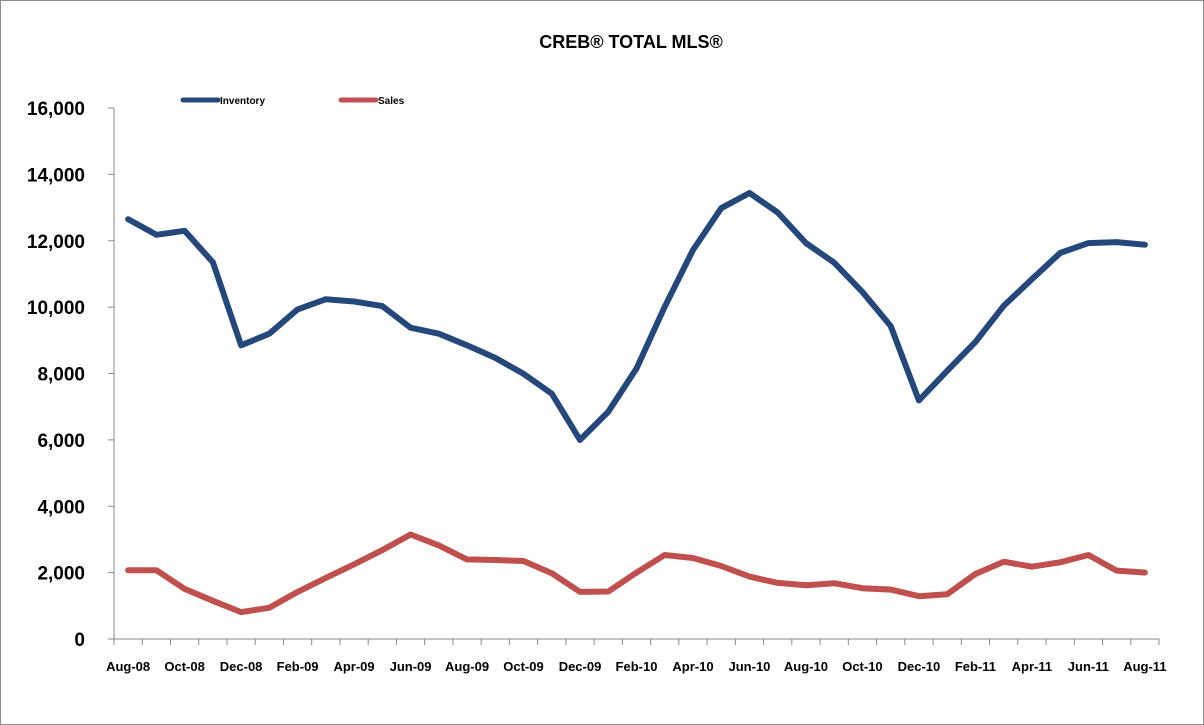 This screenshot has height=725, width=1204. I want to click on x-tick-label: Dec-08, so click(241, 666).